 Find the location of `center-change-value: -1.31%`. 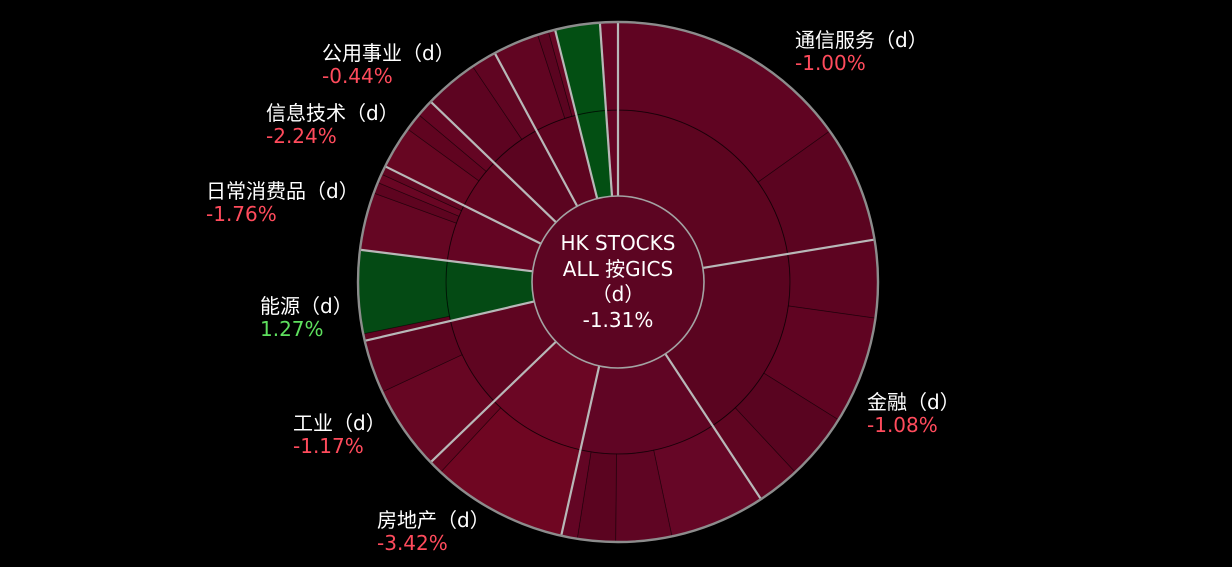

center-change-value: -1.31% is located at coordinates (618, 320).